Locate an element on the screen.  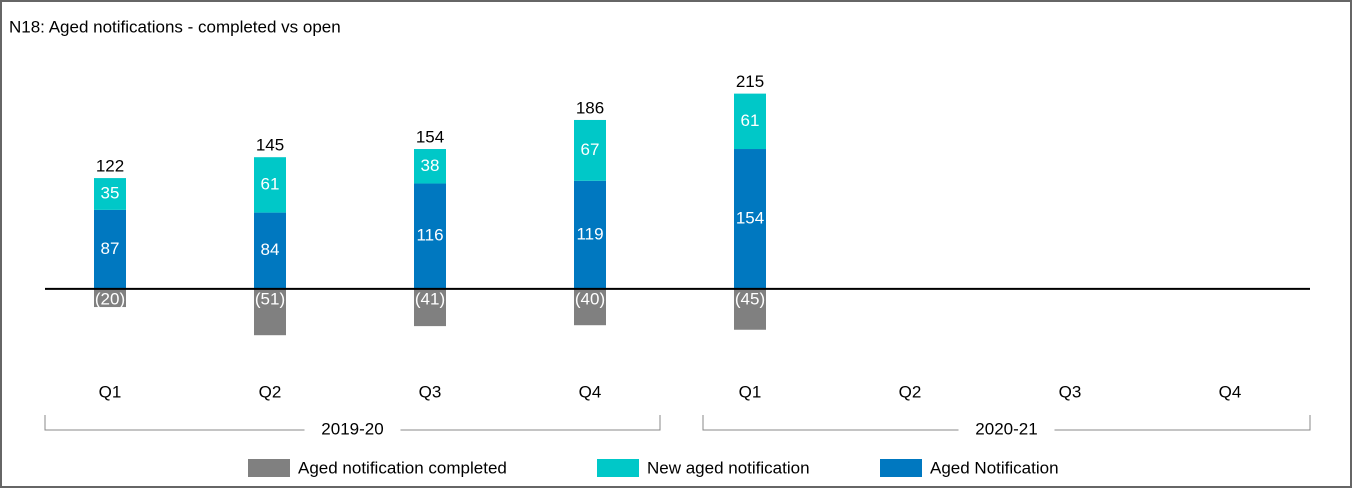
data-label: 87 is located at coordinates (110, 248).